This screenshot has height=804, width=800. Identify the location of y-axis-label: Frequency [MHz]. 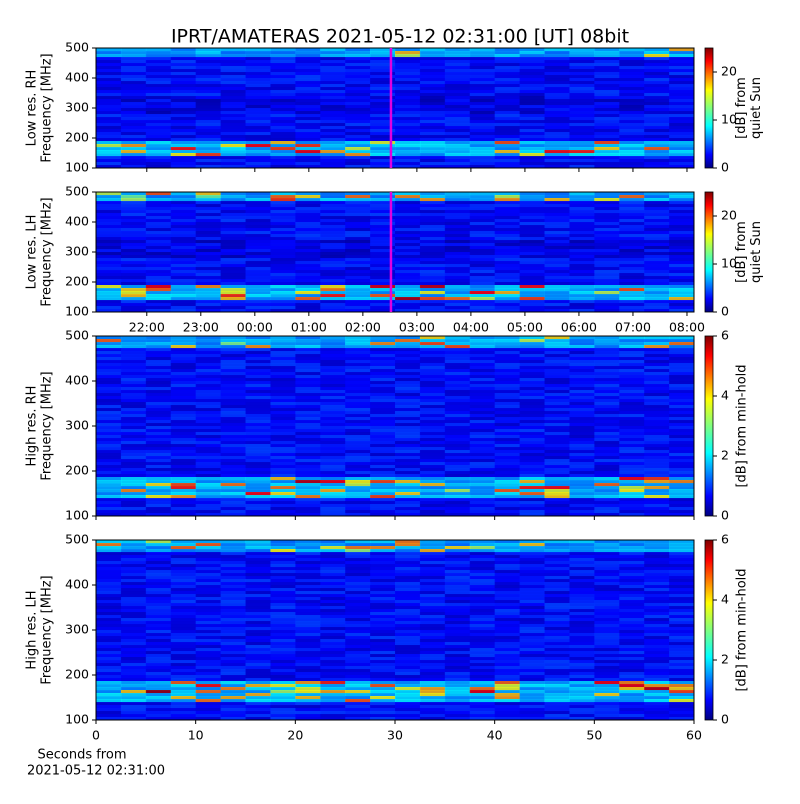
(47, 251).